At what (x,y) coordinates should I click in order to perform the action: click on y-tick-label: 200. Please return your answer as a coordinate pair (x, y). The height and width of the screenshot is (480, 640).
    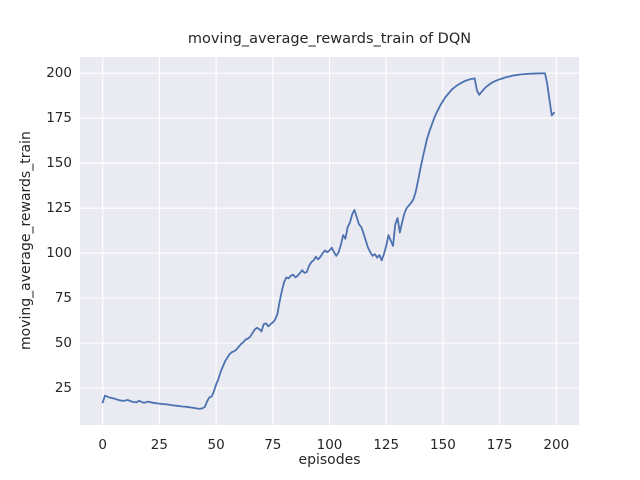
    Looking at the image, I should click on (59, 73).